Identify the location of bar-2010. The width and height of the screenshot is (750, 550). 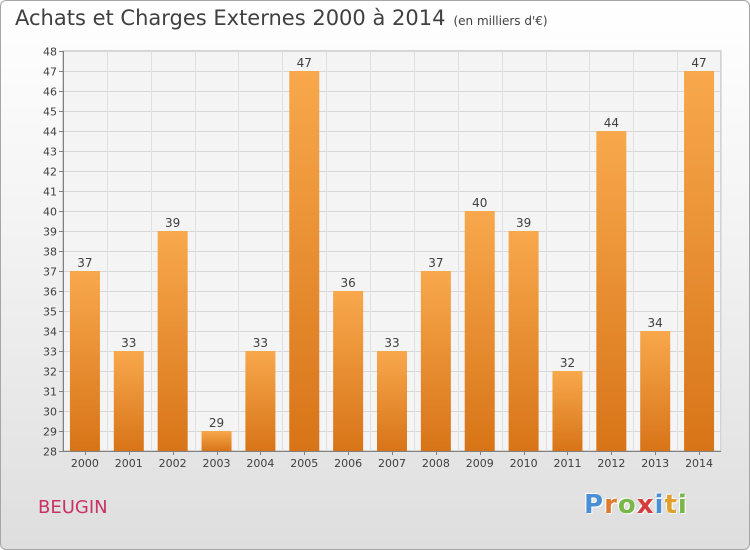
(523, 341).